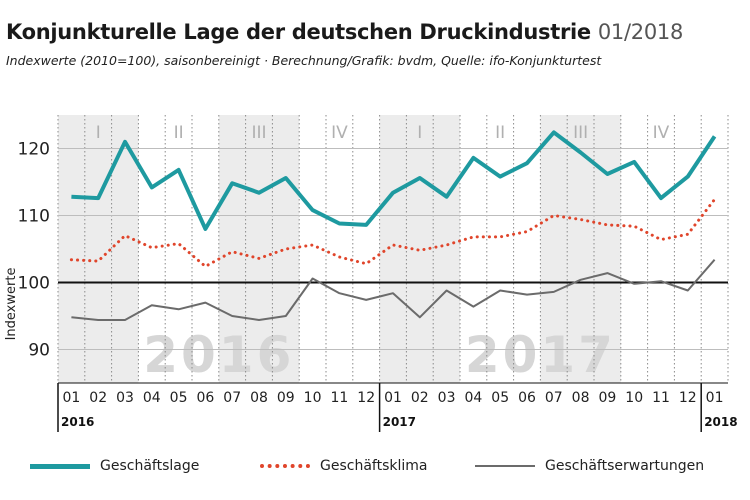  I want to click on y-tick-label: 110, so click(34, 217).